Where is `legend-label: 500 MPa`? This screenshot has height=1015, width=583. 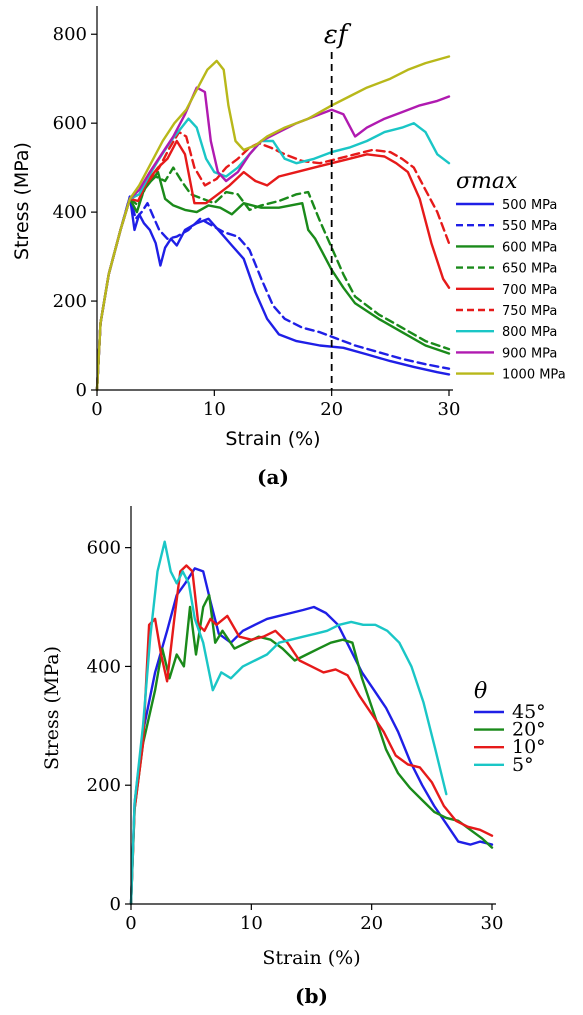
legend-label: 500 MPa is located at coordinates (529, 205).